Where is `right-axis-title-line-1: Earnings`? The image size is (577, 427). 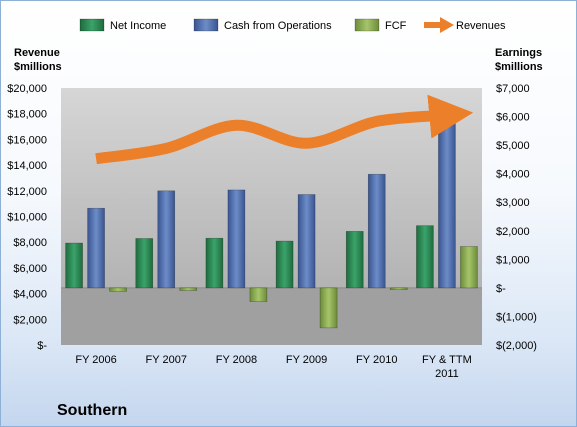 right-axis-title-line-1: Earnings is located at coordinates (518, 53).